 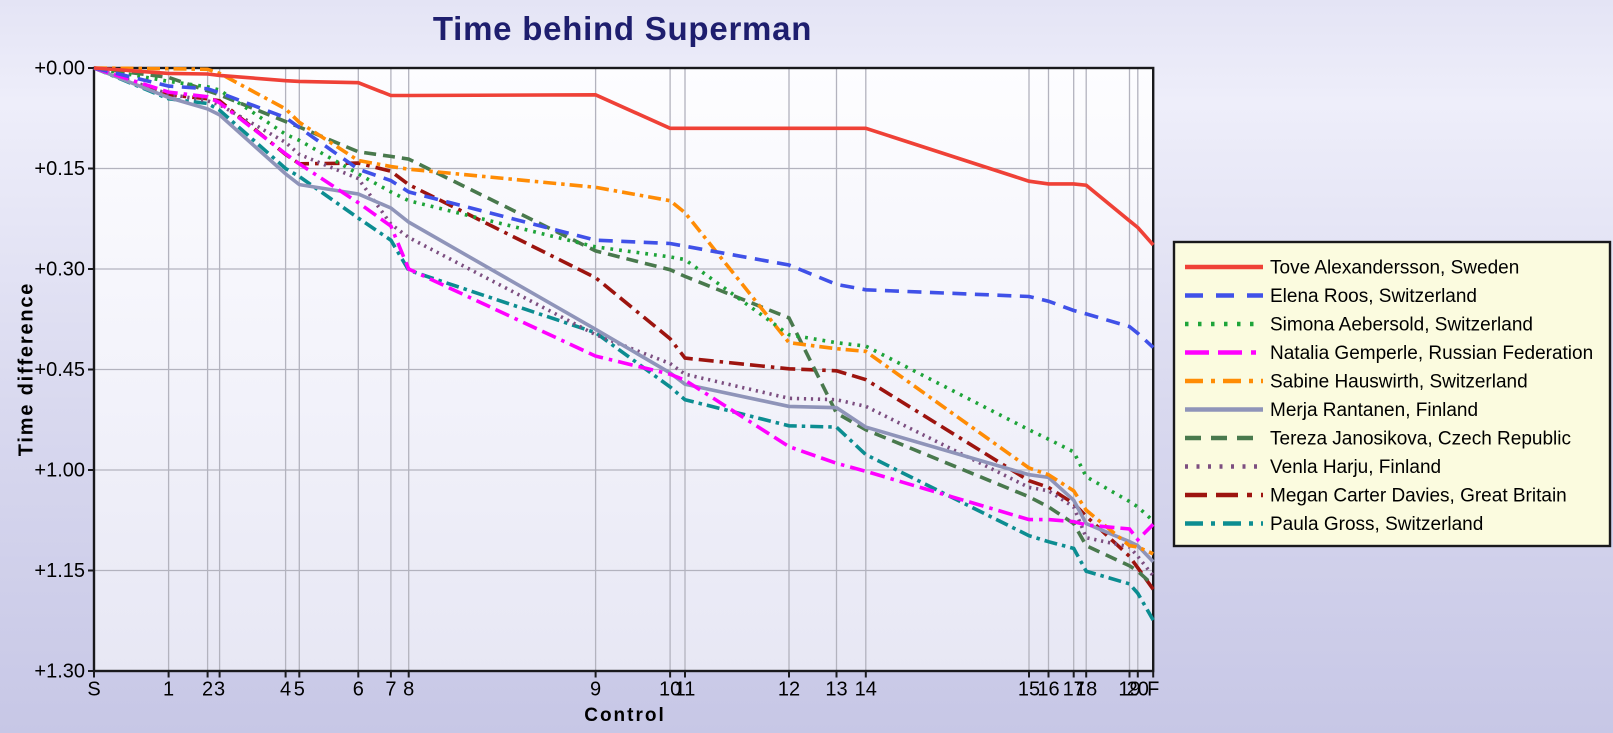 What do you see at coordinates (1376, 524) in the screenshot?
I see `svg-text: Paula Gross, Switzerland` at bounding box center [1376, 524].